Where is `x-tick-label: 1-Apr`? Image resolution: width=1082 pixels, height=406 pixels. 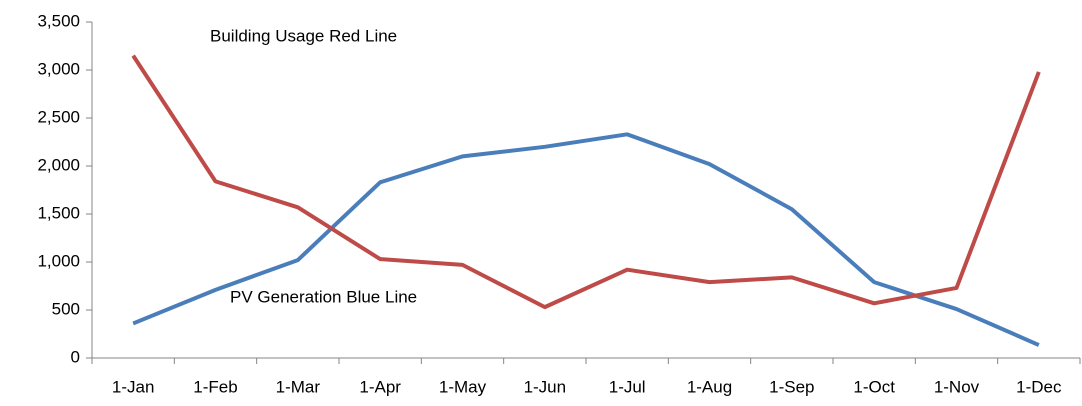 x-tick-label: 1-Apr is located at coordinates (380, 386).